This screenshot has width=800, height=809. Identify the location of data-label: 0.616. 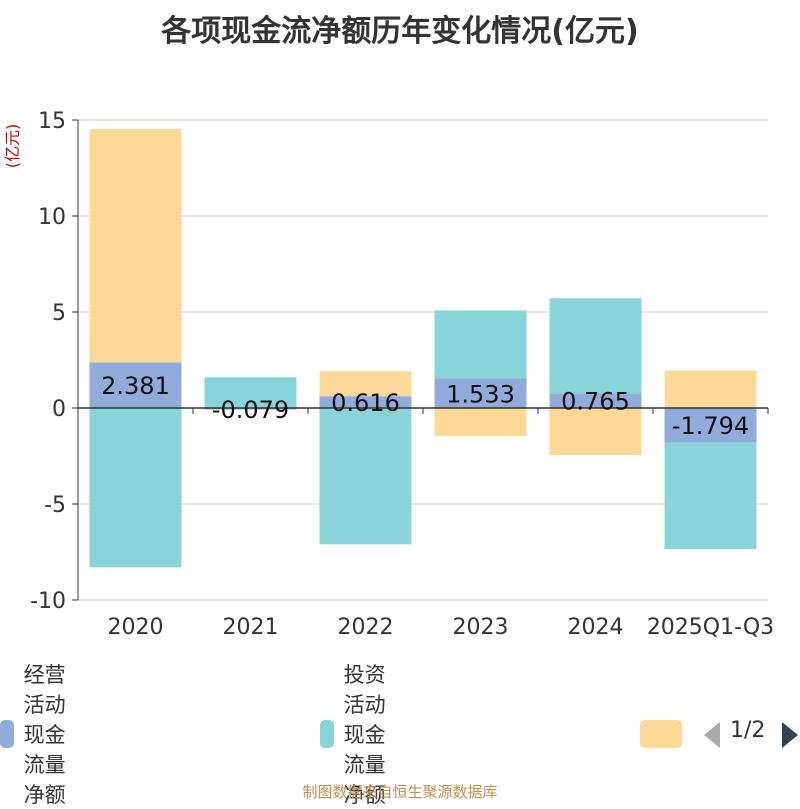
(365, 403).